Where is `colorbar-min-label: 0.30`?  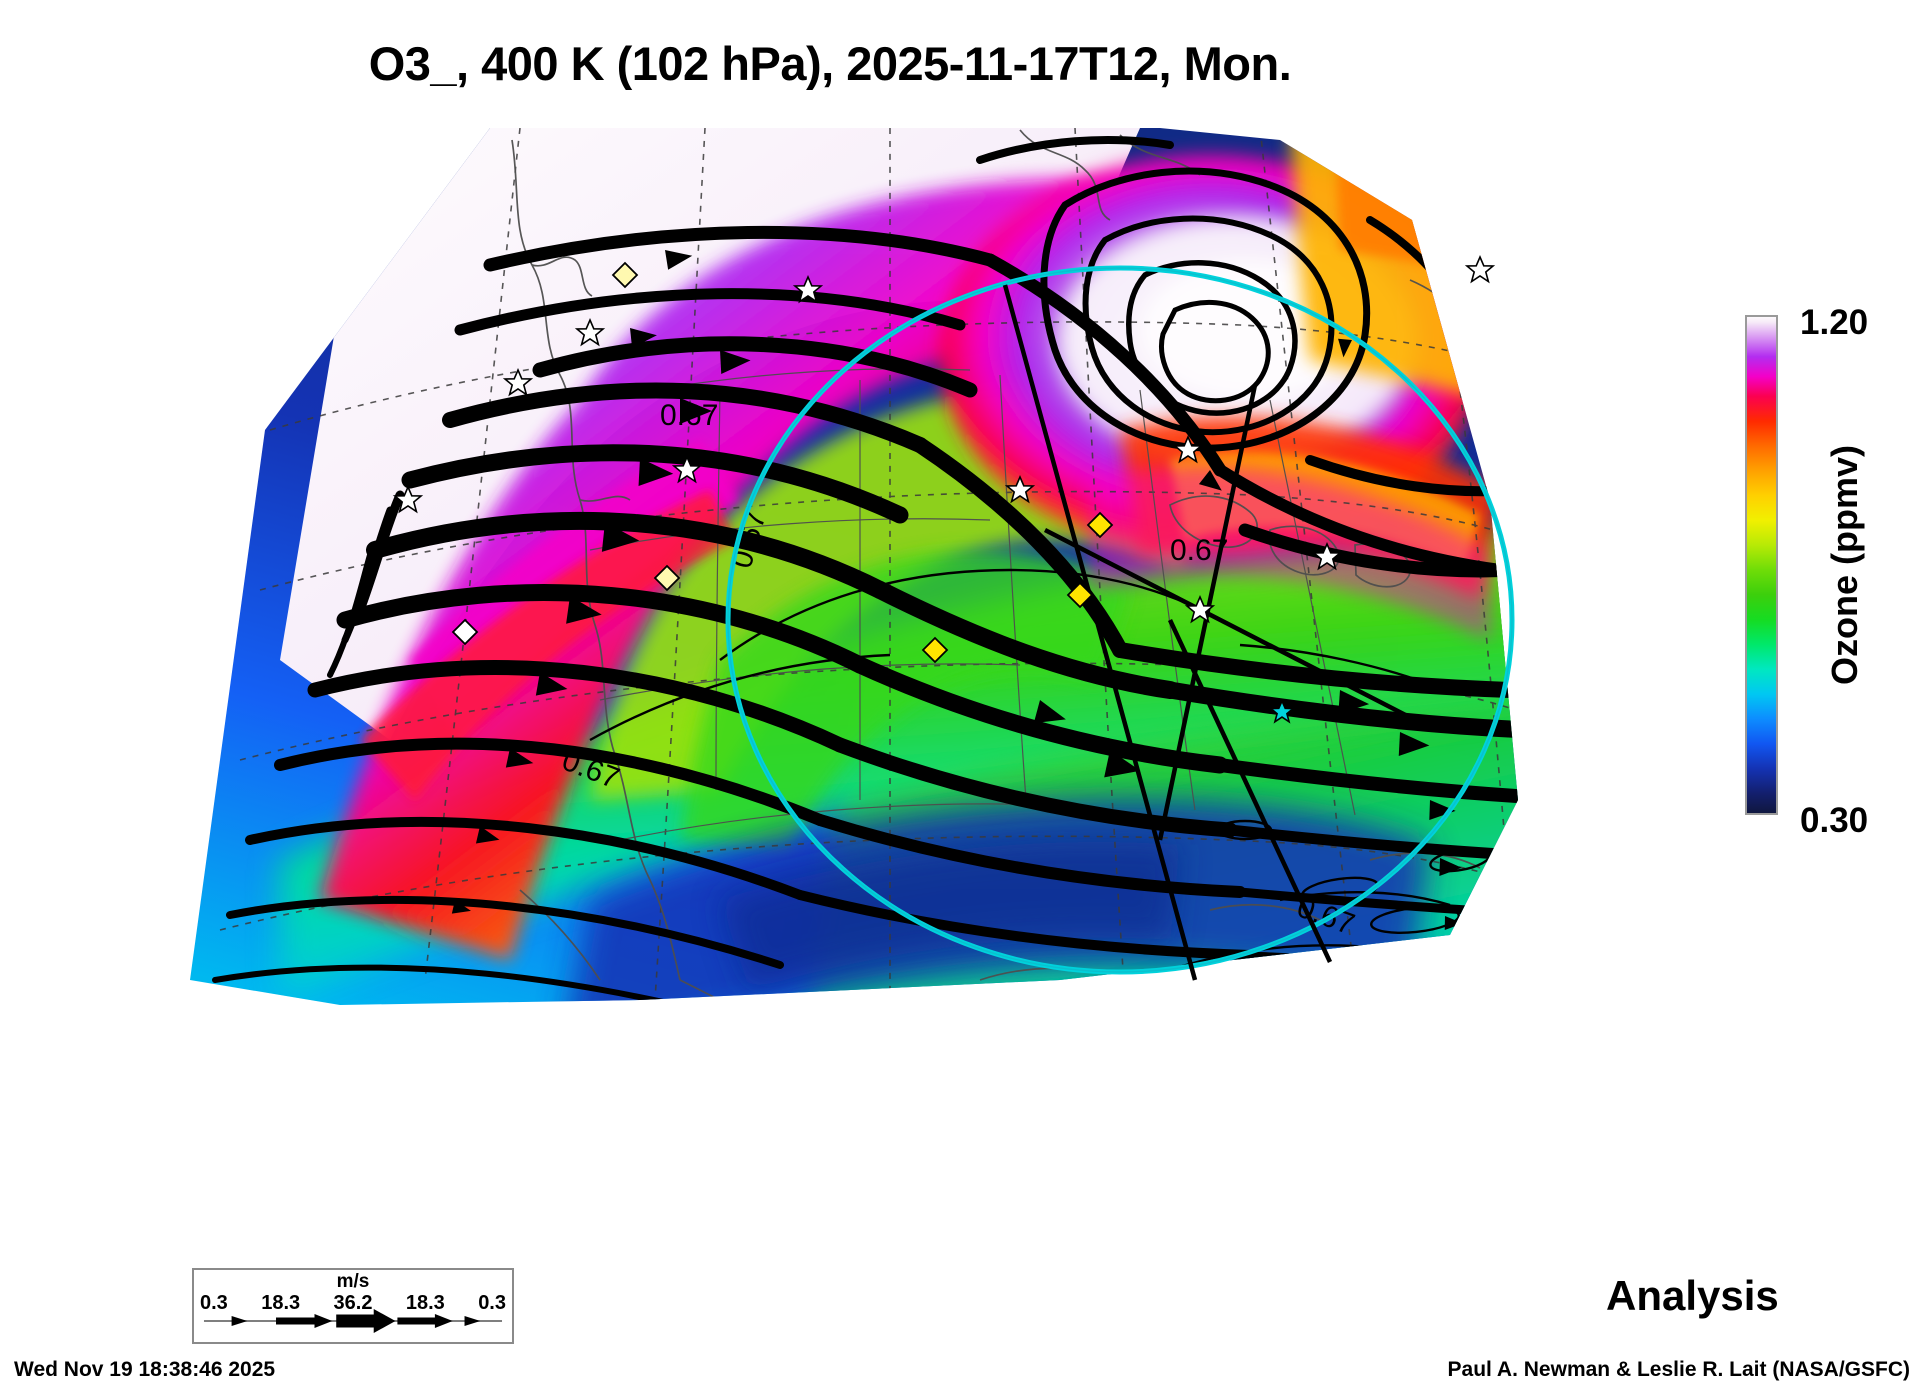
colorbar-min-label: 0.30 is located at coordinates (1834, 820).